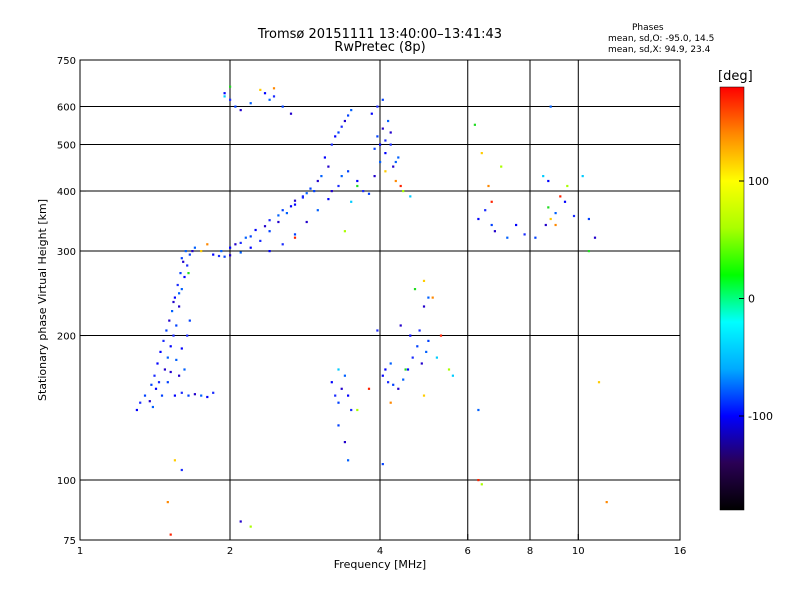 The width and height of the screenshot is (800, 600). What do you see at coordinates (756, 299) in the screenshot?
I see `colorbar-ticks: 100 0 -100` at bounding box center [756, 299].